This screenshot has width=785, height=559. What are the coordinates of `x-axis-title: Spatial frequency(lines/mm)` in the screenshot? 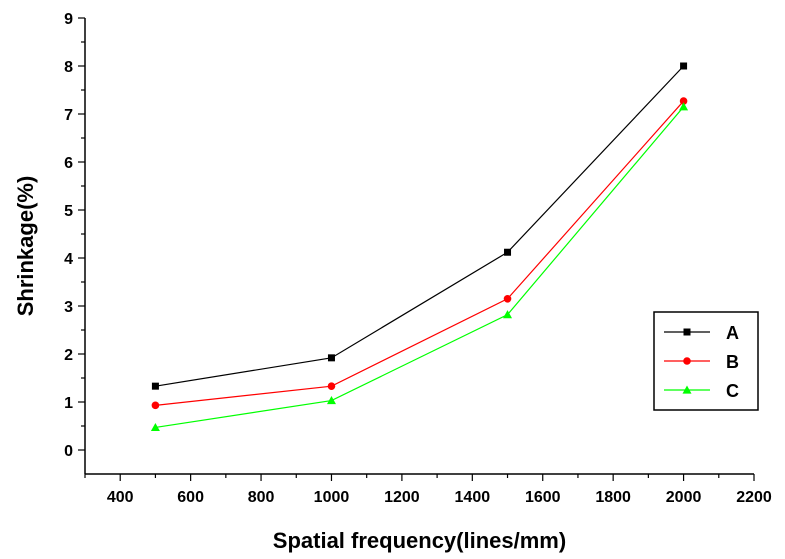 It's located at (419, 540).